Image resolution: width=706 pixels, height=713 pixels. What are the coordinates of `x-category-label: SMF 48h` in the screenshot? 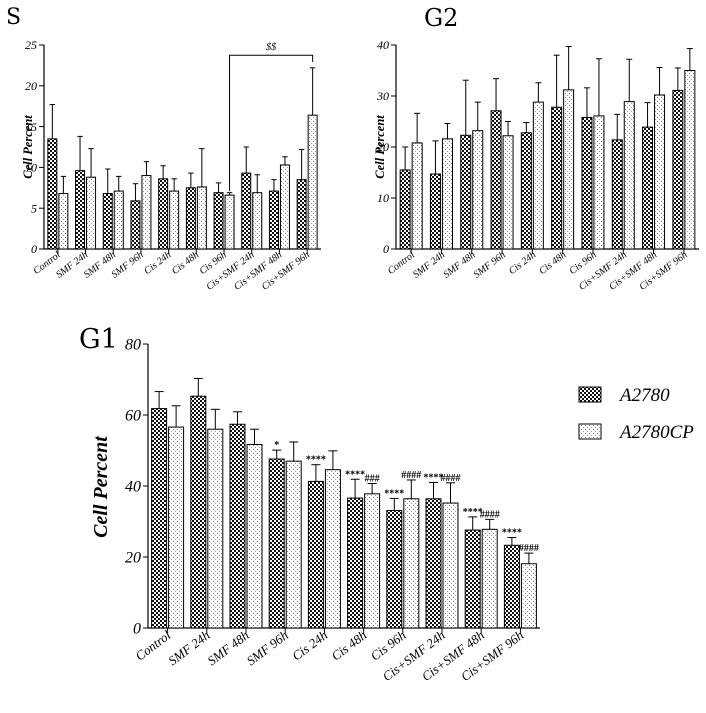 It's located at (227, 647).